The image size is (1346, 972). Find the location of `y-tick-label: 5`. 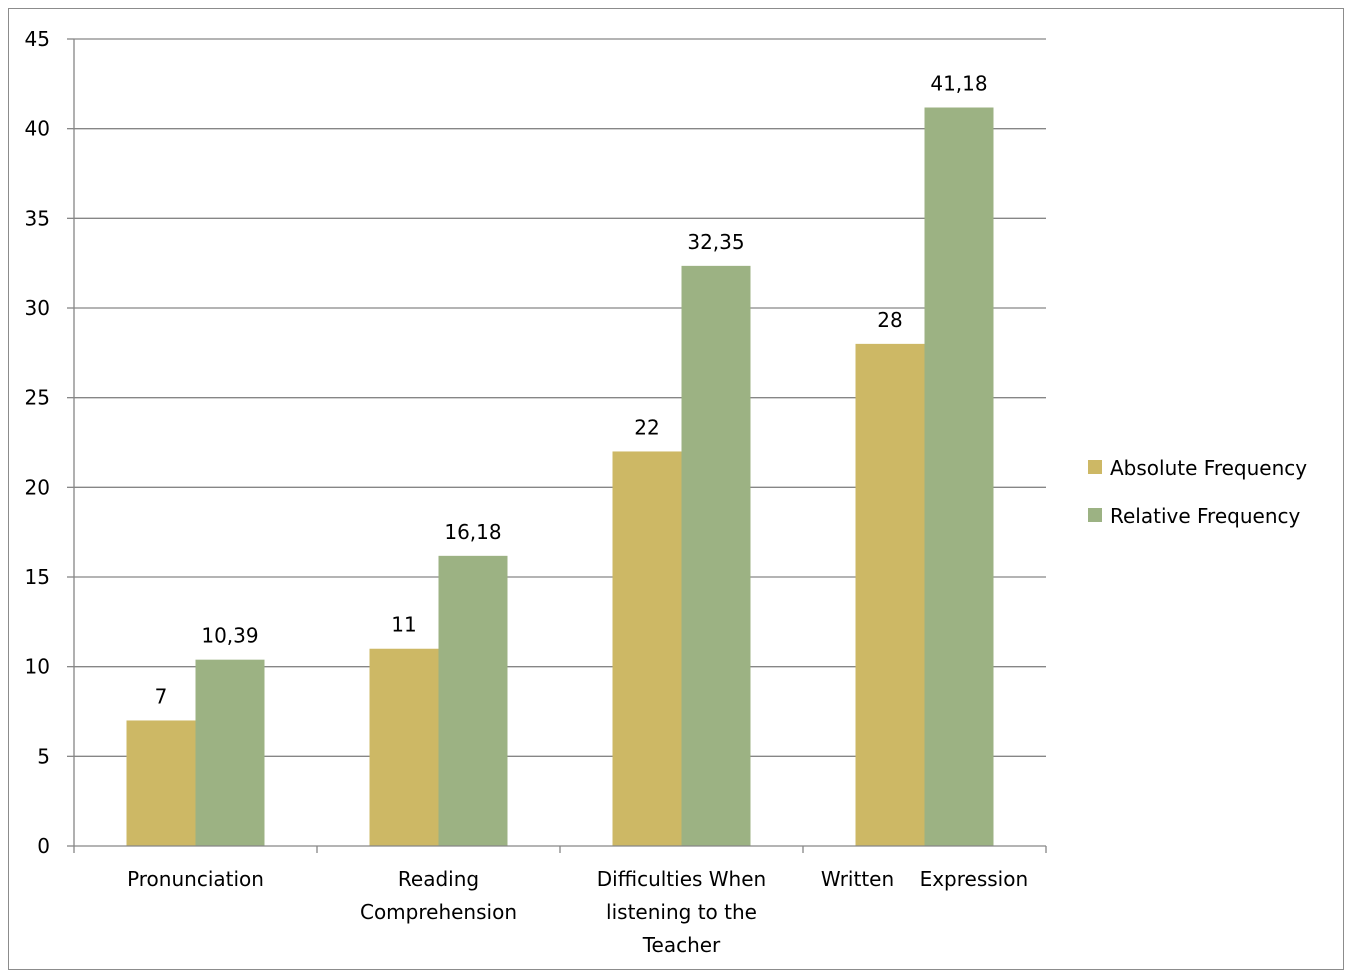

y-tick-label: 5 is located at coordinates (43, 756).